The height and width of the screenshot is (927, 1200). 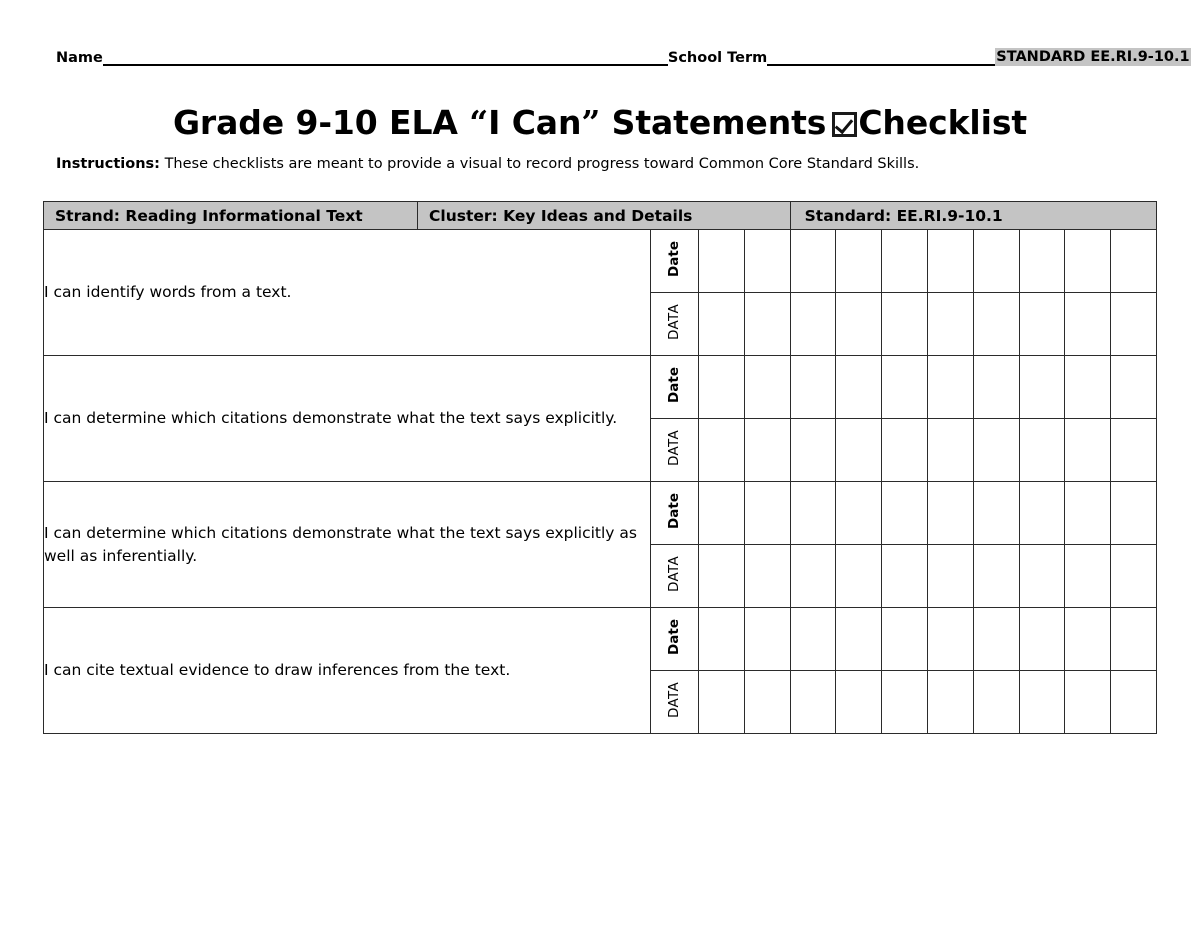 I want to click on date-label: Date, so click(x=673, y=259).